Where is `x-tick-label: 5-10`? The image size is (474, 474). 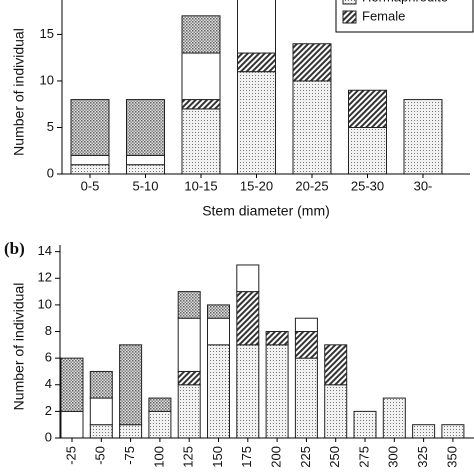
x-tick-label: 5-10 is located at coordinates (145, 185).